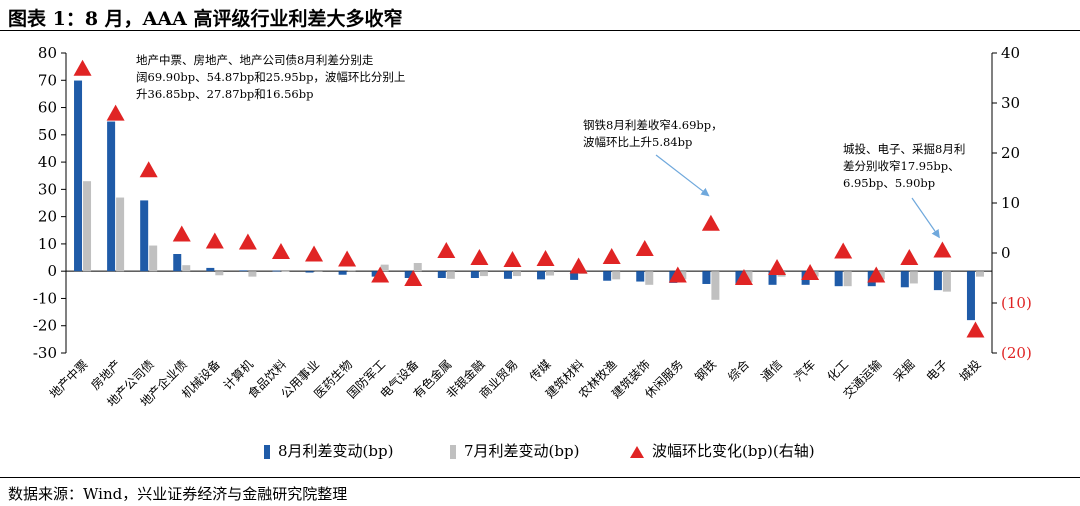 Image resolution: width=1080 pixels, height=506 pixels. I want to click on category-label: 综合, so click(738, 371).